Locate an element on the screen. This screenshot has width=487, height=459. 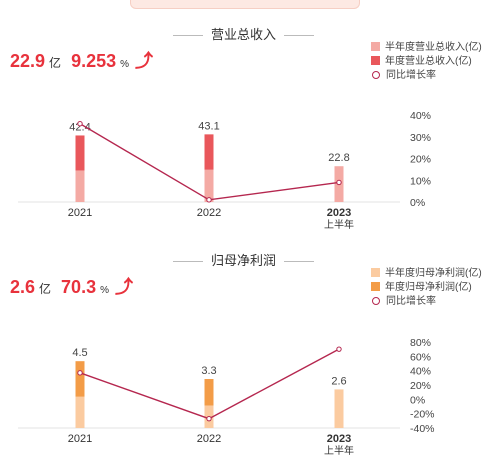
profit-kpi: 2.6 亿 70.3% ⤴ is located at coordinates (71, 285).